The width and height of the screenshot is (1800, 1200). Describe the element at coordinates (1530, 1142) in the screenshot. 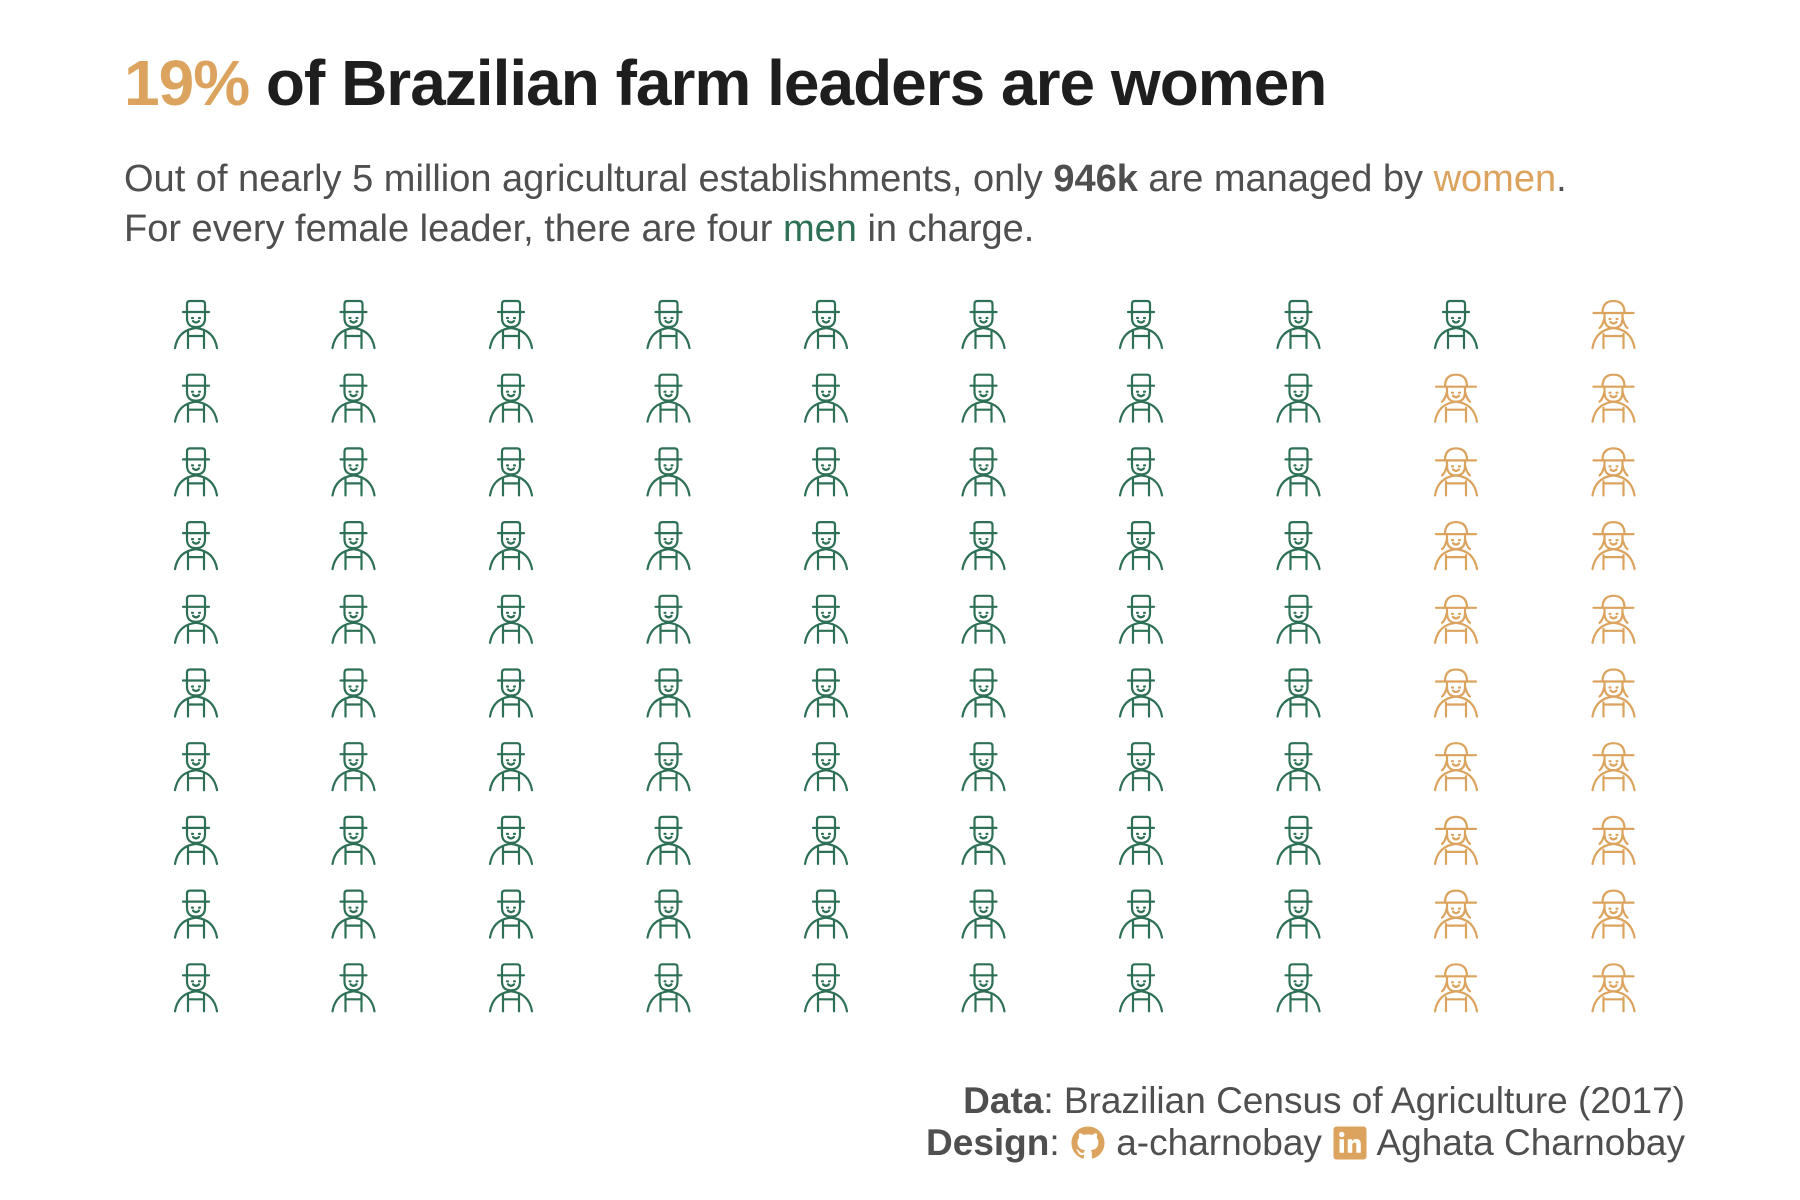

I see `linkedin-link: Aghata Charnobay` at that location.